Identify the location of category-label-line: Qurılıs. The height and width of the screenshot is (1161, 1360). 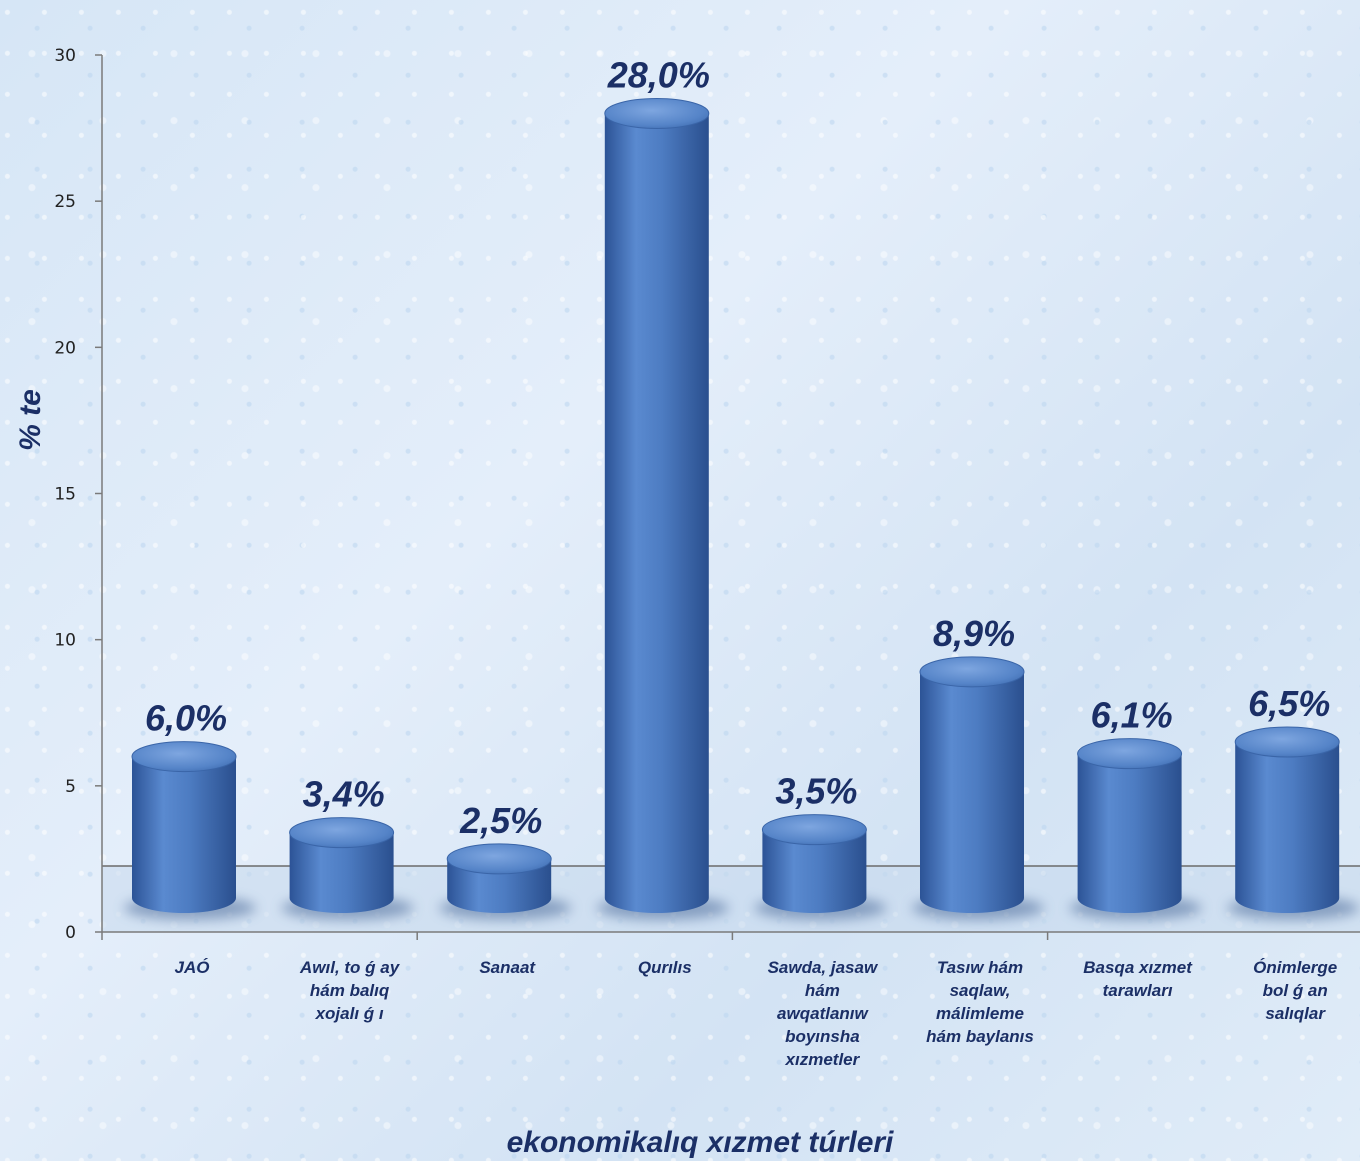
(665, 967).